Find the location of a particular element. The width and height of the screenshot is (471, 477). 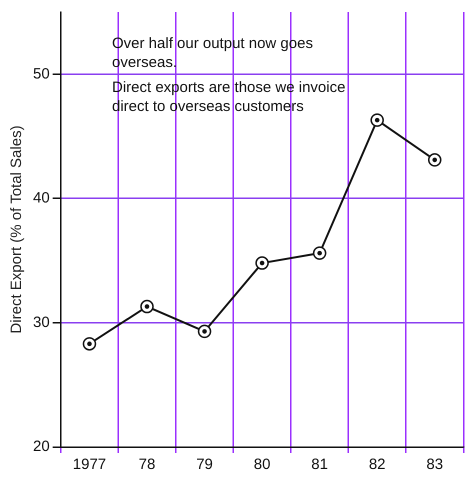

y-axis-title: Direct Export (% of Total Sales) is located at coordinates (17, 229).